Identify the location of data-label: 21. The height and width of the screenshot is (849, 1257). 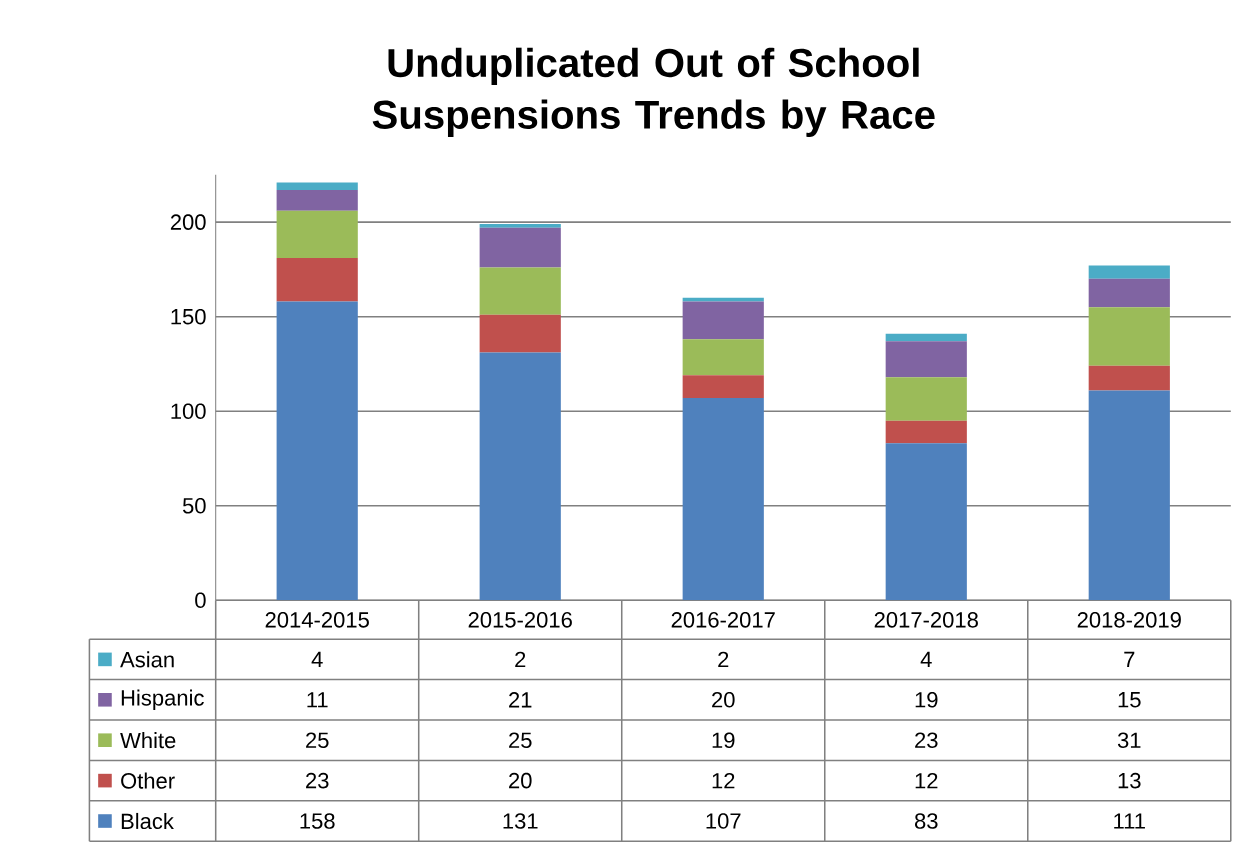
(520, 700).